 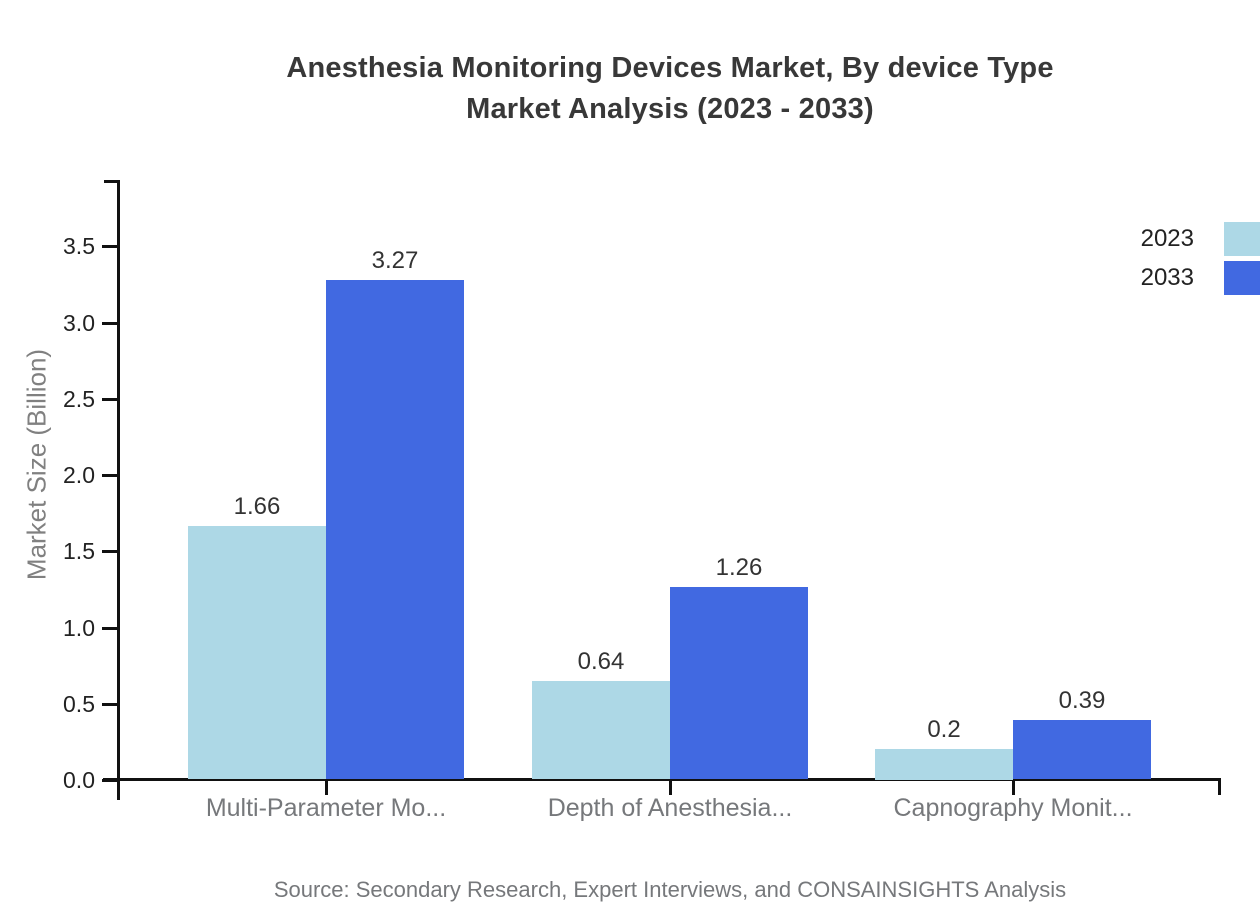 I want to click on y-tick-label: 2.0, so click(x=79, y=475).